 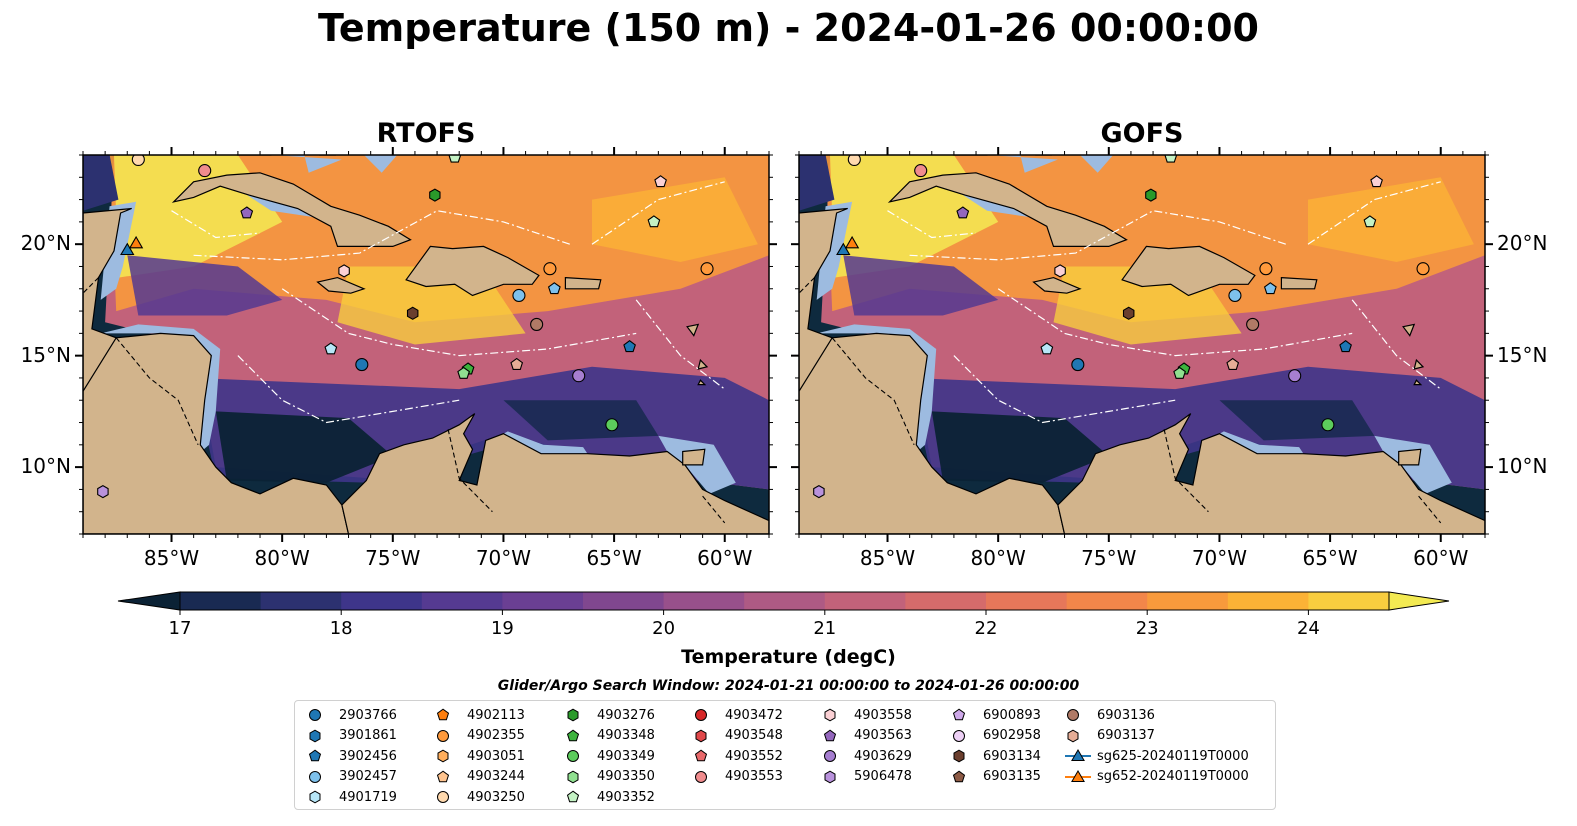 I want to click on land-puertoRico, so click(x=1299, y=283).